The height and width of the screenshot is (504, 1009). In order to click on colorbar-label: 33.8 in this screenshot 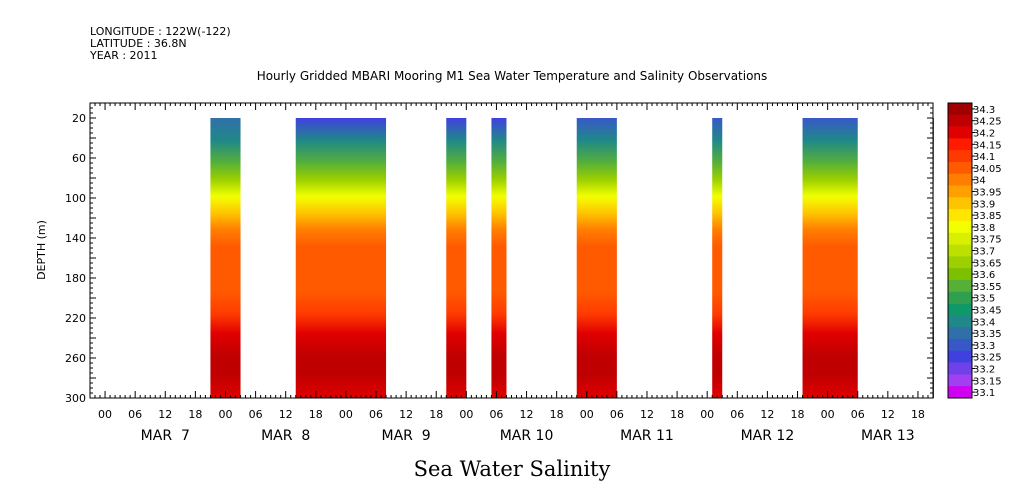, I will do `click(984, 228)`.